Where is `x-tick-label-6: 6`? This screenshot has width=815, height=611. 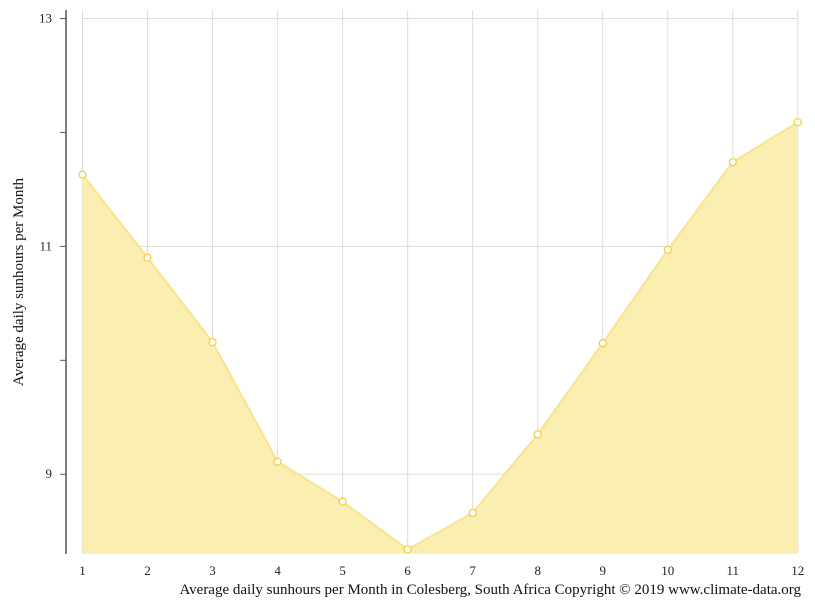 x-tick-label-6: 6 is located at coordinates (407, 570).